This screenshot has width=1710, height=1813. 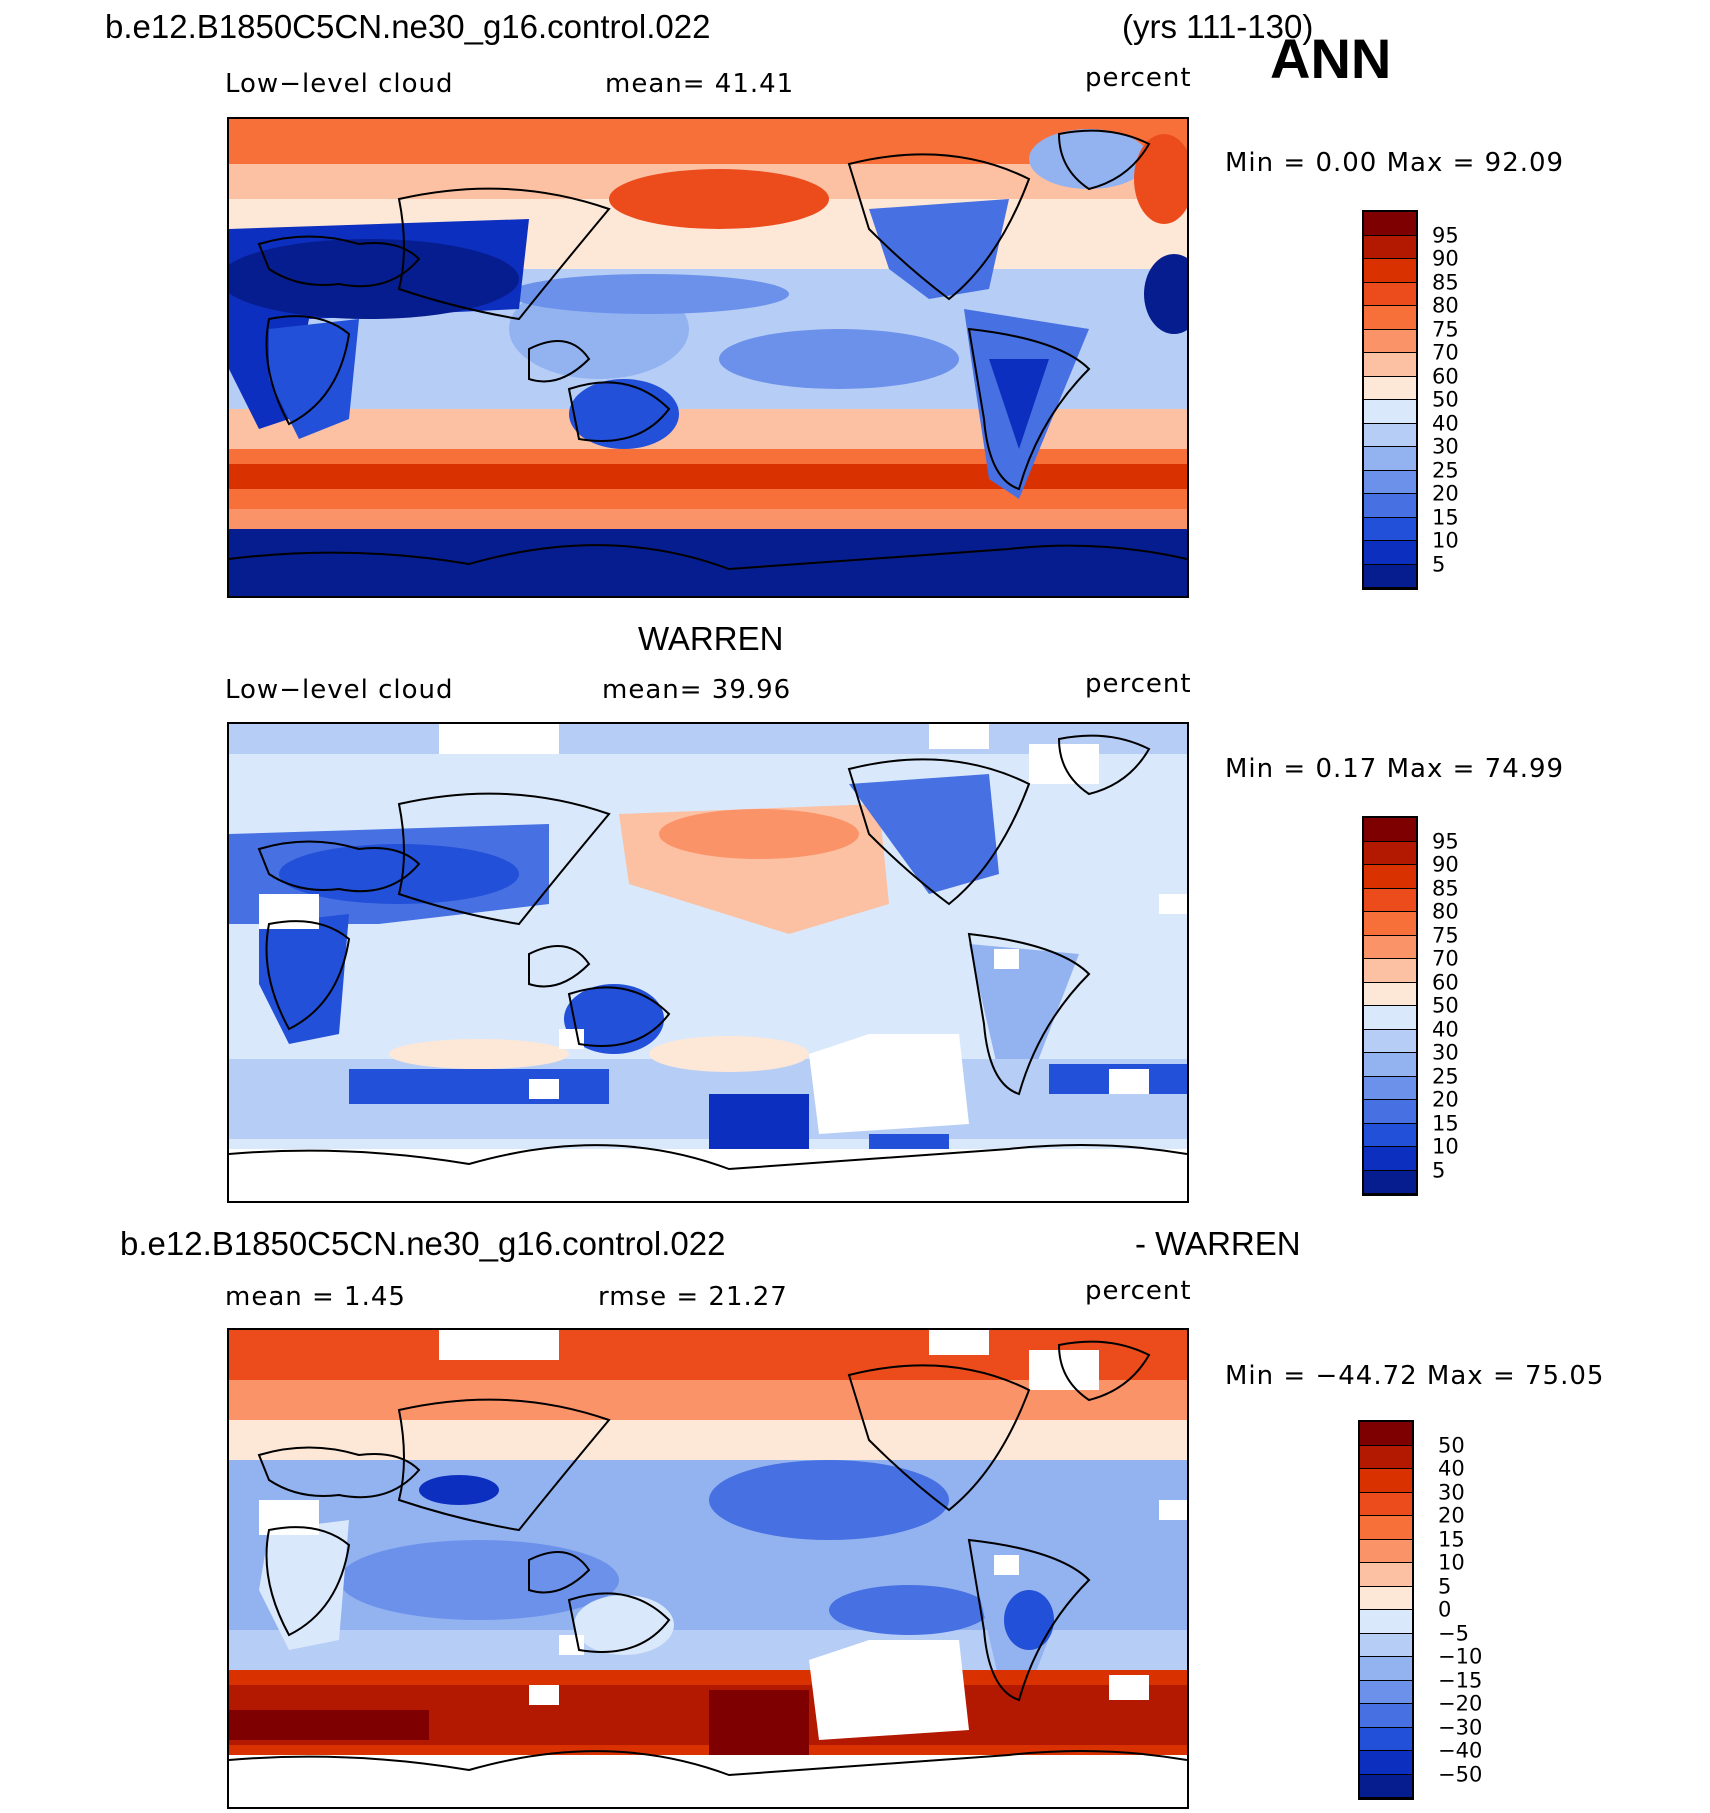 I want to click on warren-map-graphic, so click(x=708, y=962).